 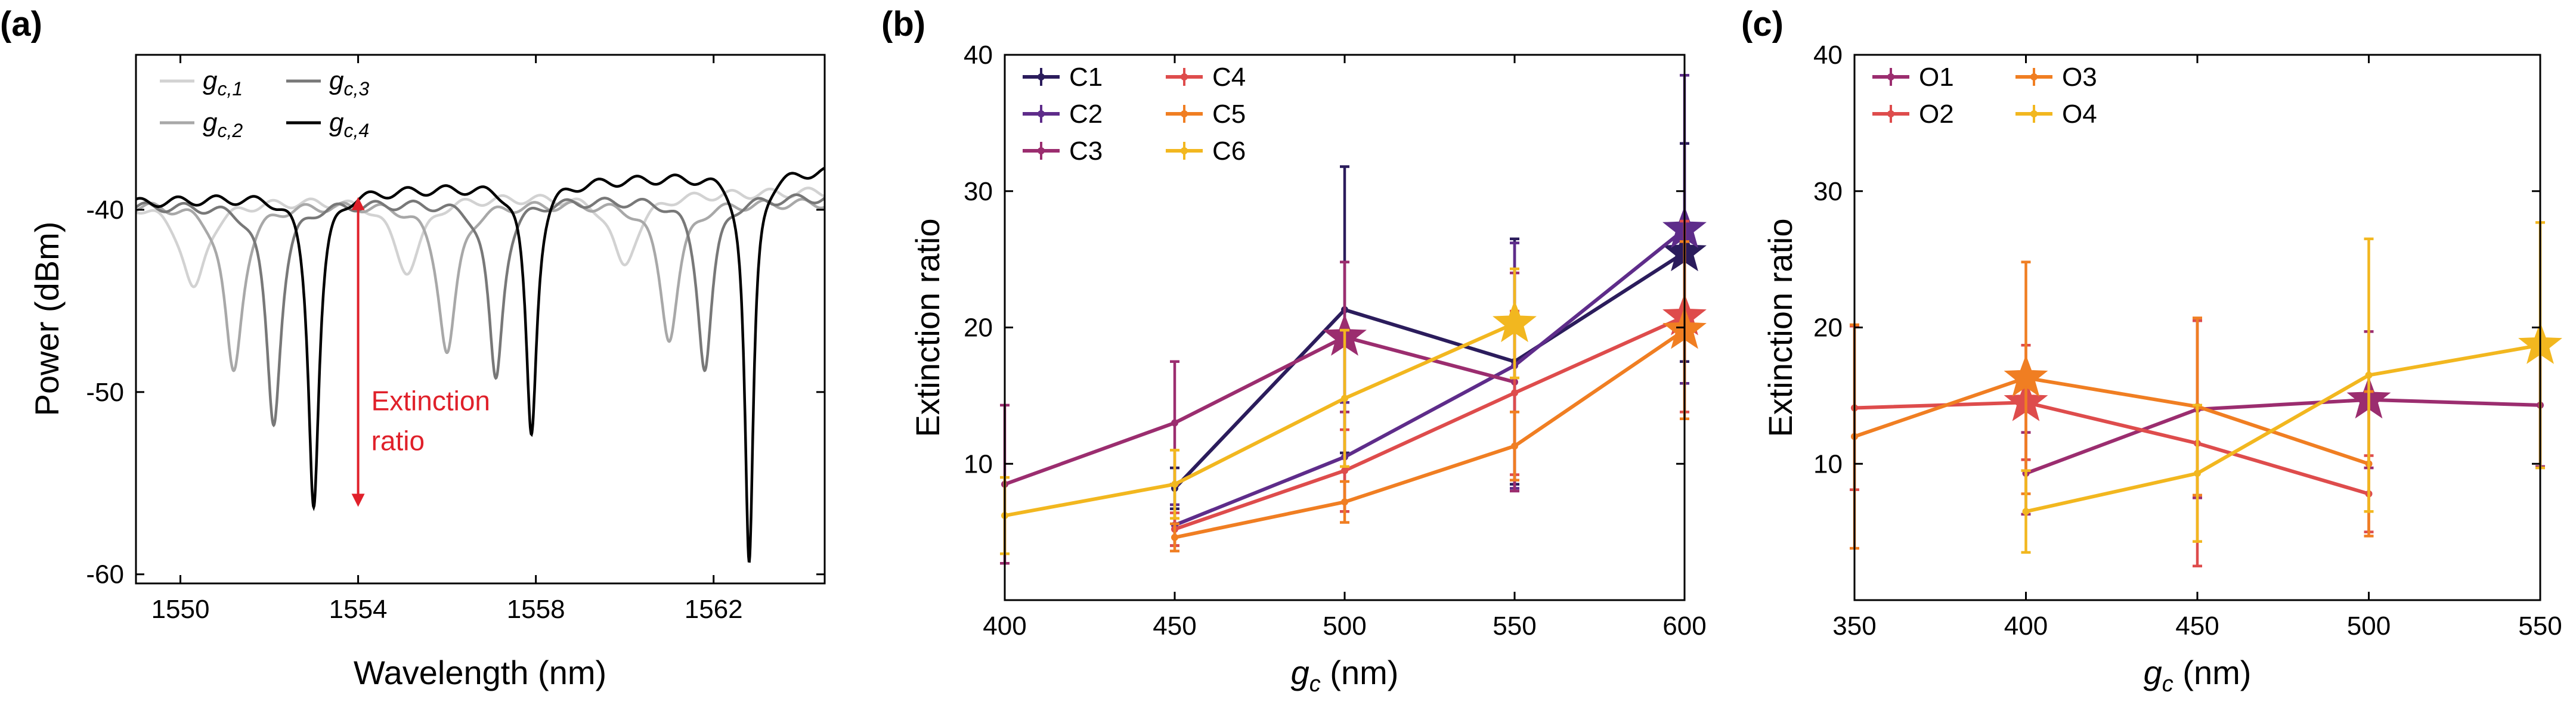 I want to click on arrow-head-down-icon, so click(x=358, y=500).